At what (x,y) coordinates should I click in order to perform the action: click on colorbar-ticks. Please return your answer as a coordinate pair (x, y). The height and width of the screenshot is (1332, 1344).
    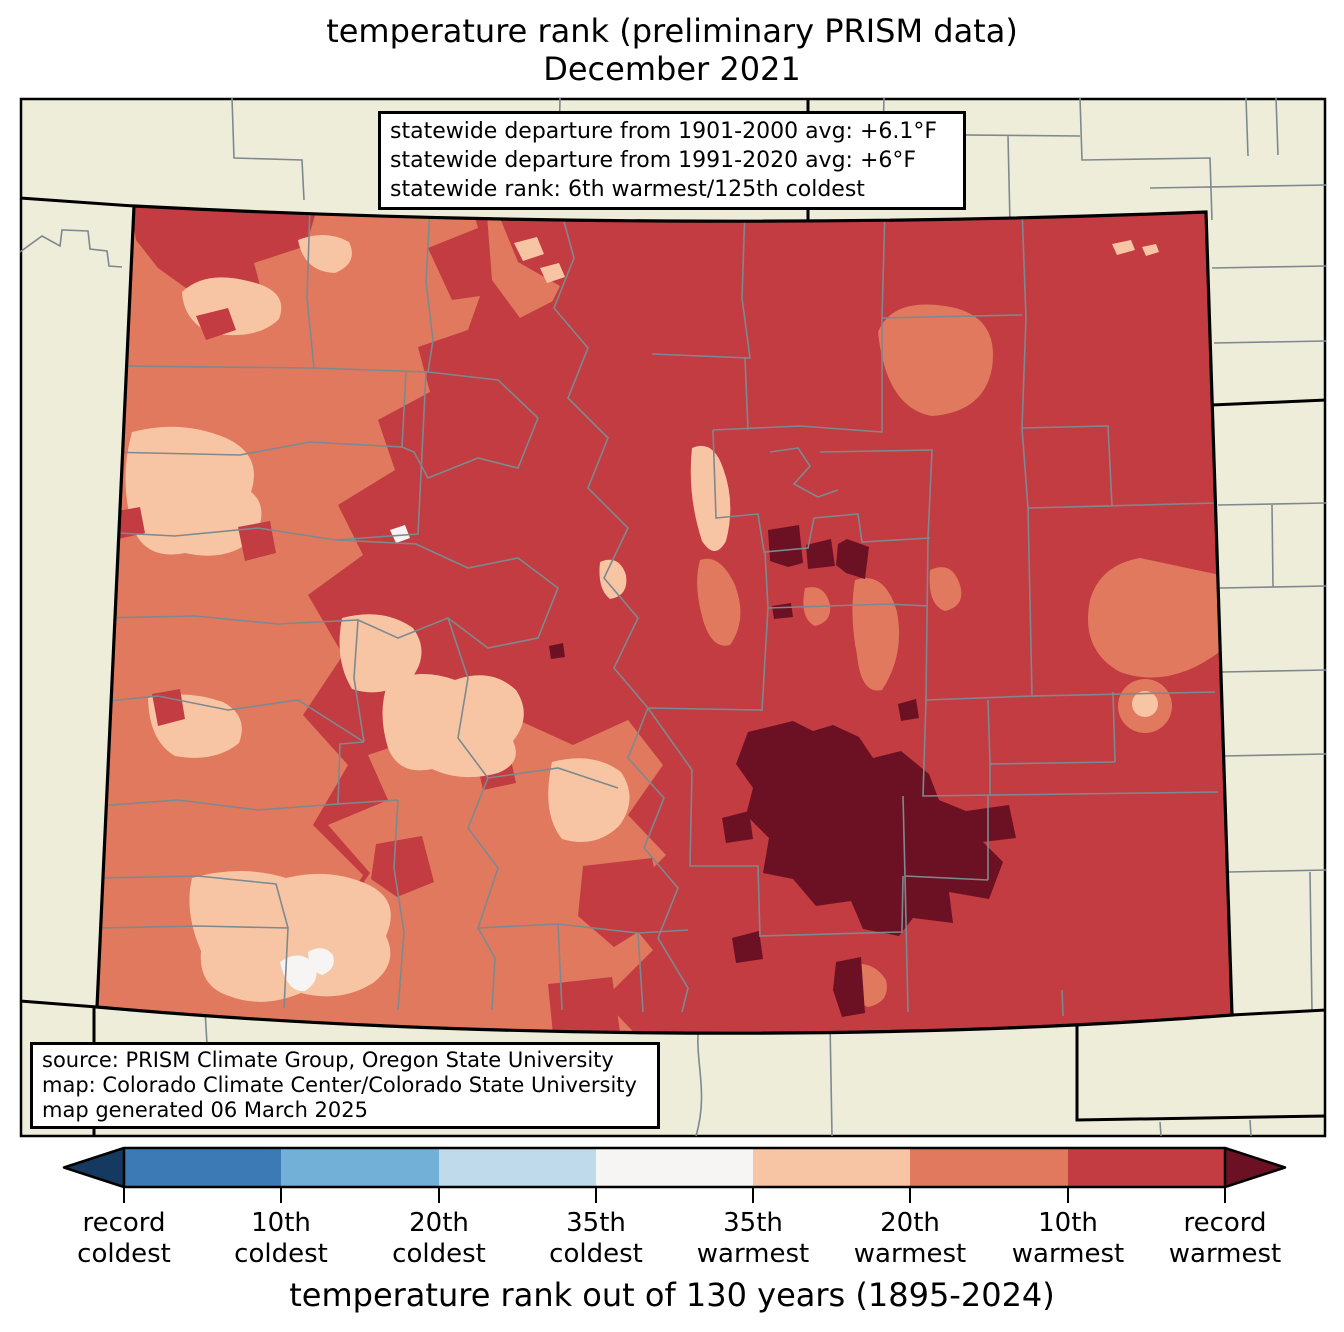
    Looking at the image, I should click on (674, 1195).